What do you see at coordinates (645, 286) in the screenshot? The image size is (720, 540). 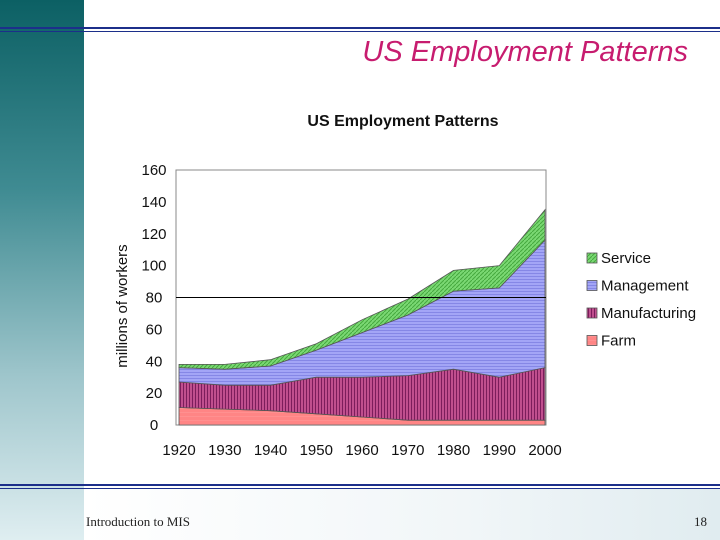 I see `legend-label-management: Management` at bounding box center [645, 286].